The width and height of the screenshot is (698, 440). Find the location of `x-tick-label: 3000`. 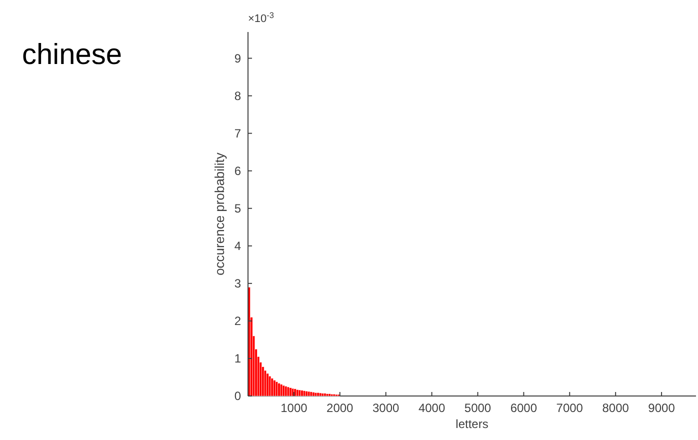

x-tick-label: 3000 is located at coordinates (386, 408).